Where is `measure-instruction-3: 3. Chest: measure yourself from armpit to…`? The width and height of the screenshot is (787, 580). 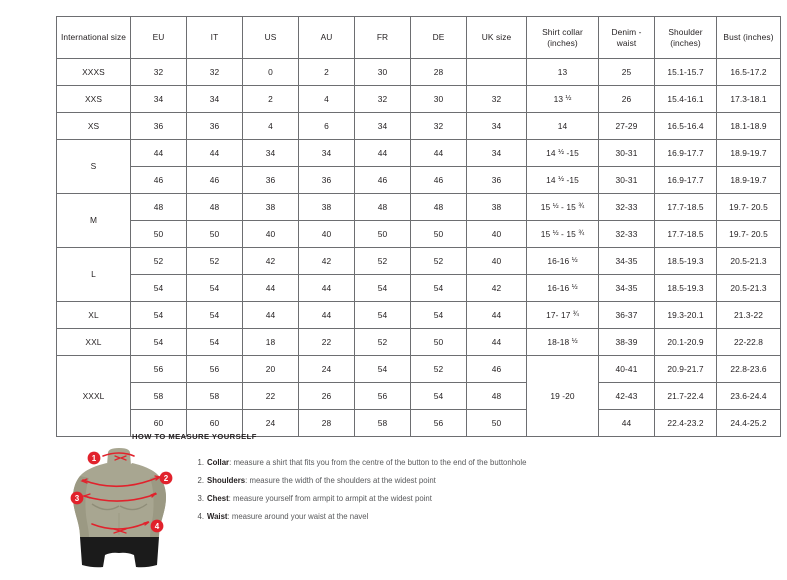
measure-instruction-3: 3. Chest: measure yourself from armpit to… is located at coordinates (475, 499).